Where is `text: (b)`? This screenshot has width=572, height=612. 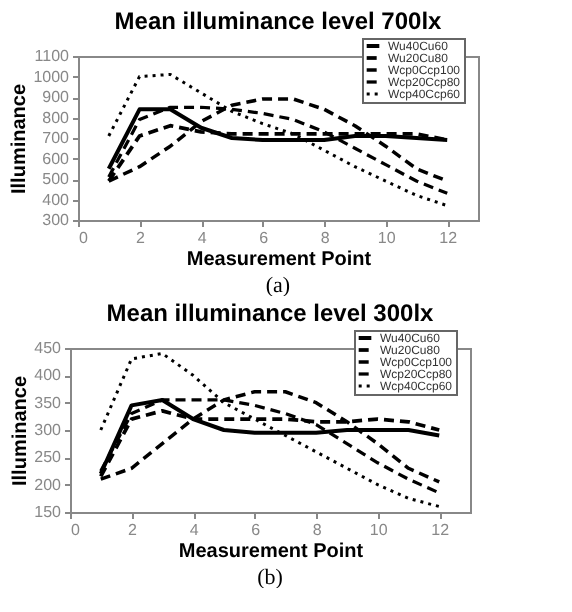 text: (b) is located at coordinates (270, 578).